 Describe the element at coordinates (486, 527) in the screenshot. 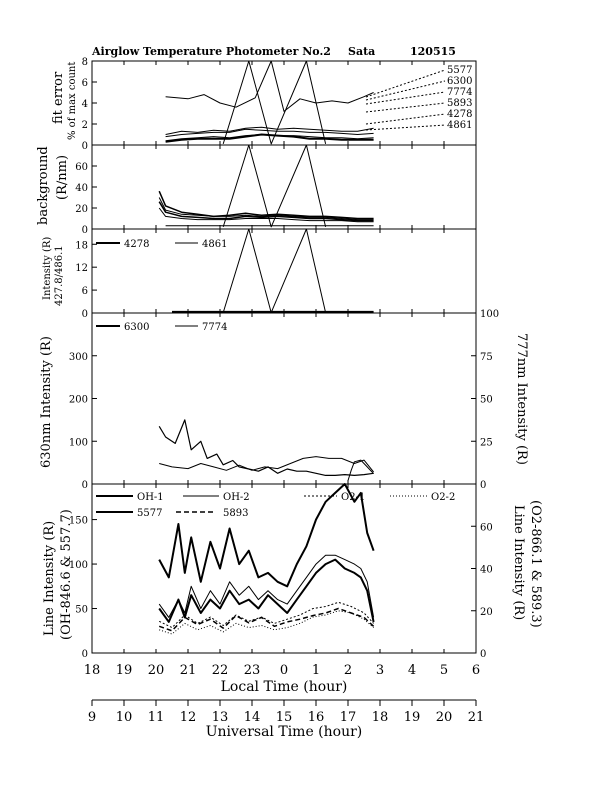

I see `y-right-tick-label: 60` at that location.